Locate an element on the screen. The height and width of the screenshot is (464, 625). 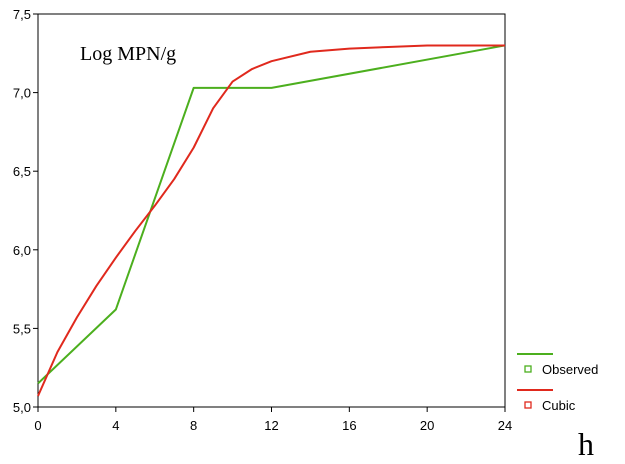
x-tick-label: 12 is located at coordinates (271, 425).